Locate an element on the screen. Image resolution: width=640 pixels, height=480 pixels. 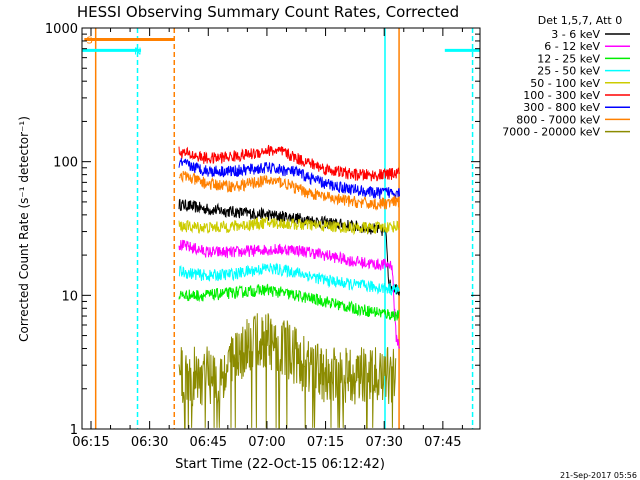
y-tick-label-4: 1000 is located at coordinates (61, 29).